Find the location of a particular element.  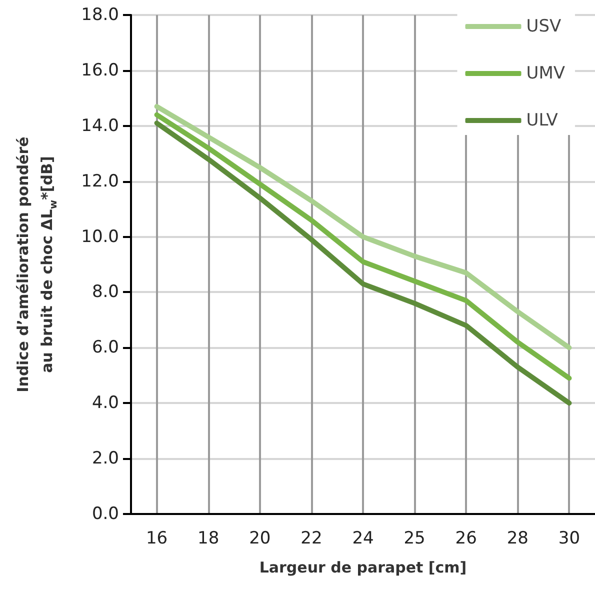

x-tick-label: 24 is located at coordinates (363, 538).